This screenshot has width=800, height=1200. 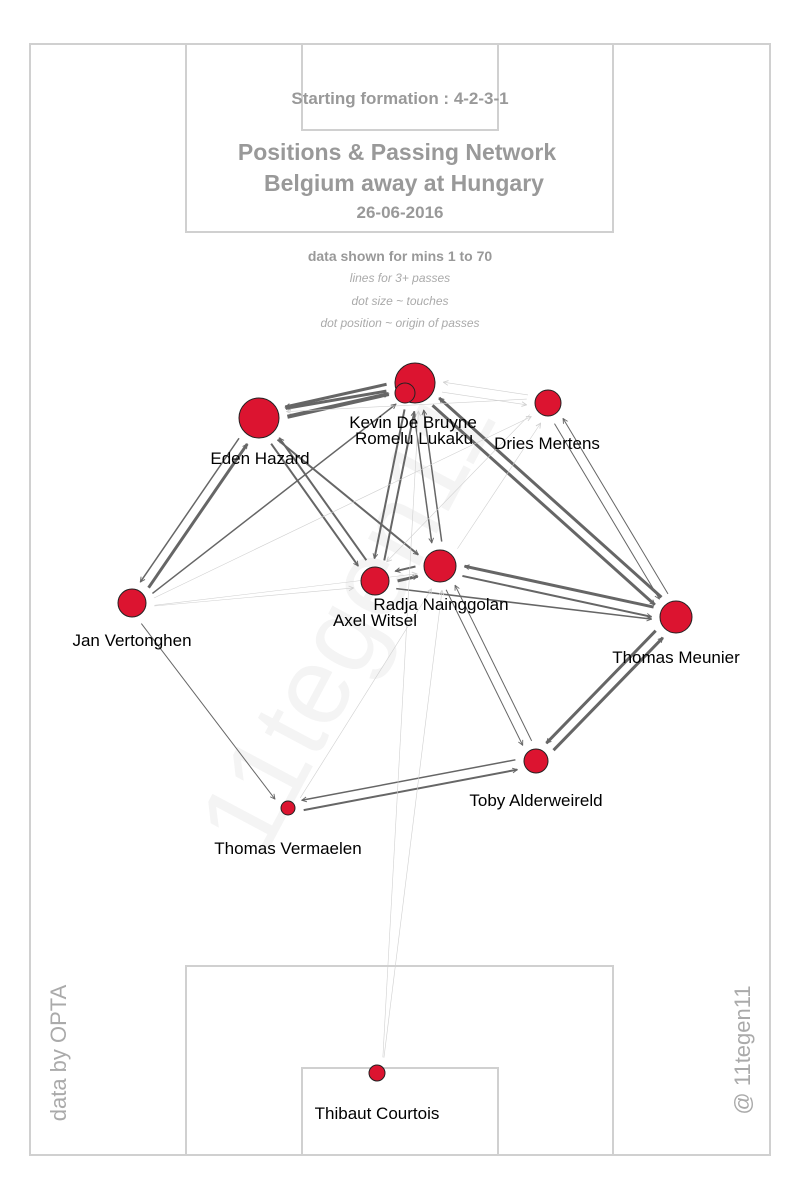 I want to click on goal-box-bottom, so click(x=400, y=1111).